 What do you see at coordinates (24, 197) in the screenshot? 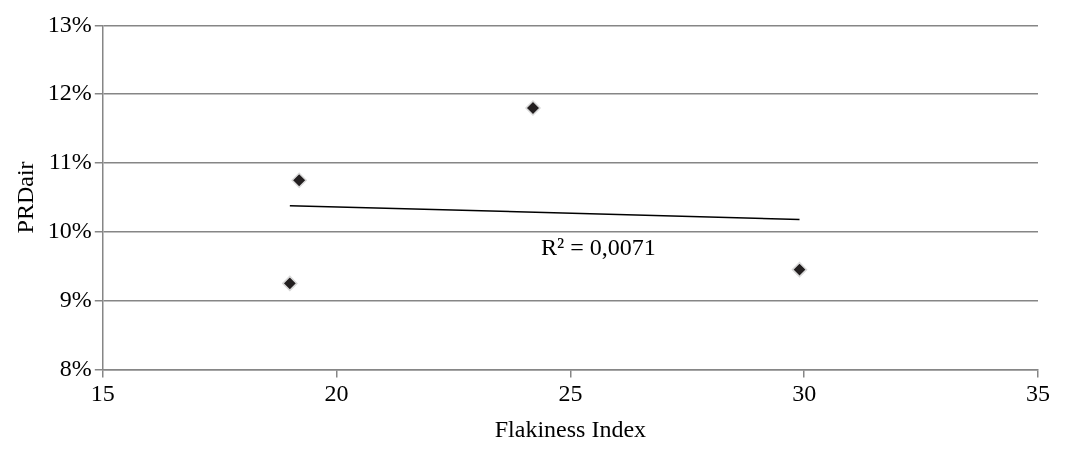
I see `y-axis-title: PRDair` at bounding box center [24, 197].